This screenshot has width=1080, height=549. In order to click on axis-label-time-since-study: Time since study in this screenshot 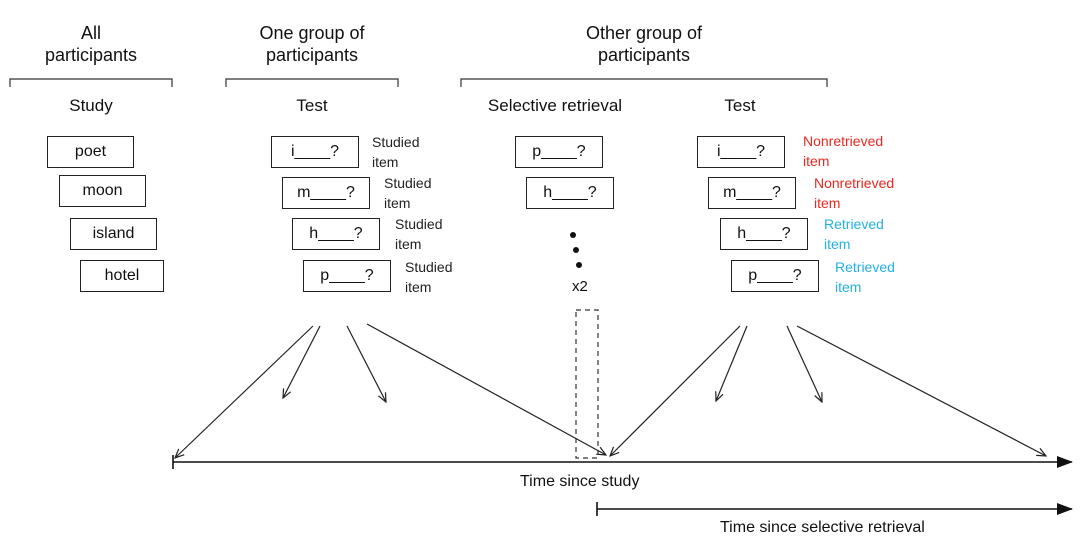, I will do `click(580, 481)`.